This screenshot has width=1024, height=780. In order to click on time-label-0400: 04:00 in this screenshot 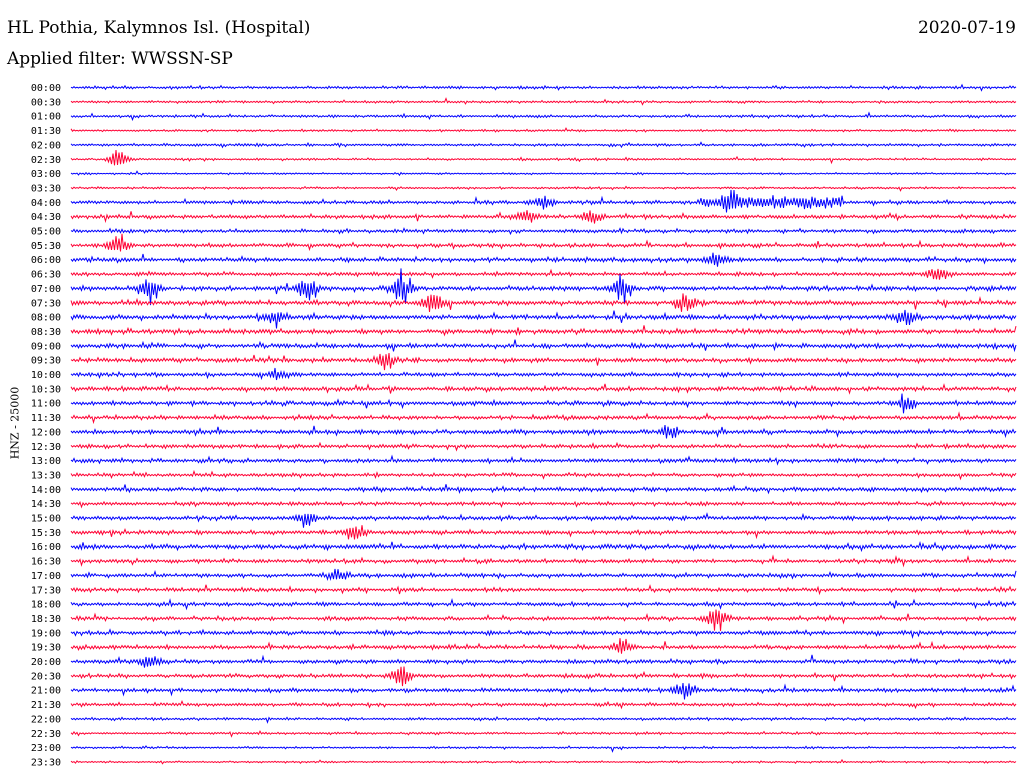, I will do `click(46, 203)`.